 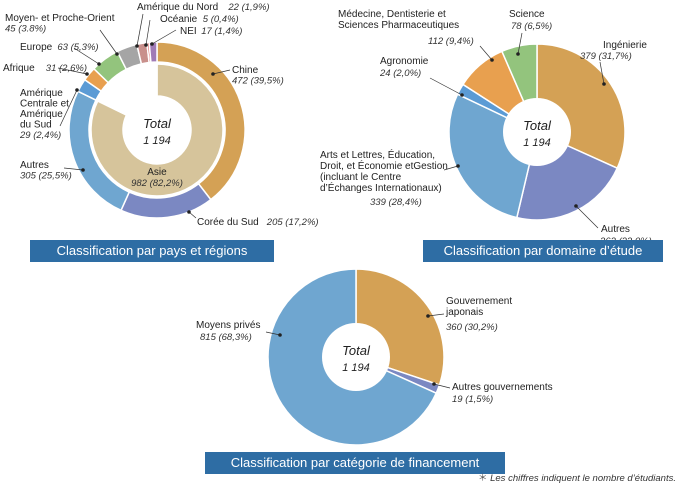 I want to click on region-label-1-name: Corée du Sud, so click(x=228, y=222).